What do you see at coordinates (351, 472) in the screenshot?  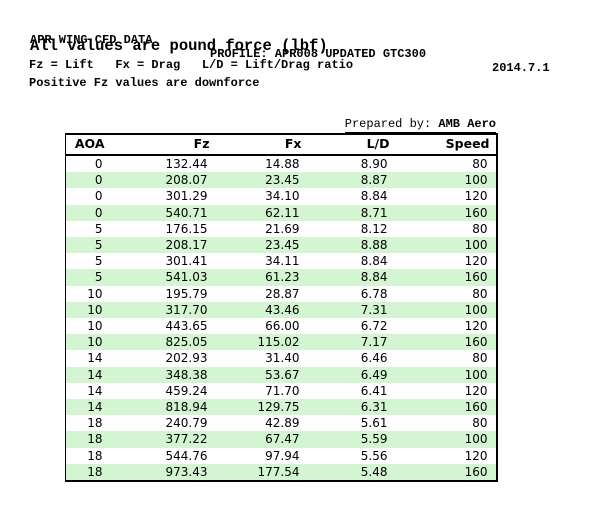 I see `table-cell-ld: 5.48` at bounding box center [351, 472].